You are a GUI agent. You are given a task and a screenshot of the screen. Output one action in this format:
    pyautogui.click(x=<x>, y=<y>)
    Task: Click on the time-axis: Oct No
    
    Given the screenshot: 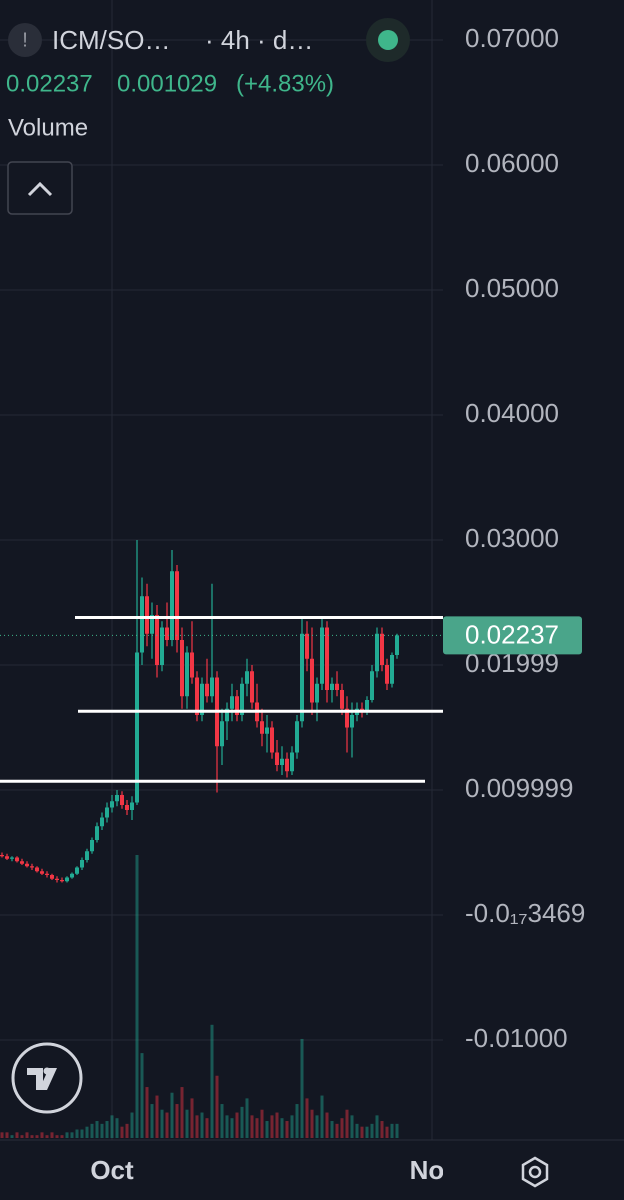 What is the action you would take?
    pyautogui.click(x=266, y=1170)
    